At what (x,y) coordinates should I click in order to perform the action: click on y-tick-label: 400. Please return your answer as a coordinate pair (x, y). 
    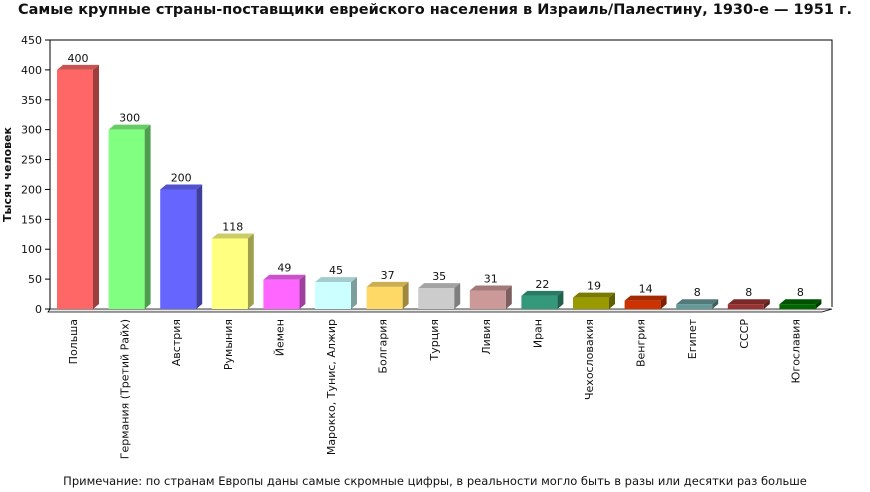
    Looking at the image, I should click on (31, 70).